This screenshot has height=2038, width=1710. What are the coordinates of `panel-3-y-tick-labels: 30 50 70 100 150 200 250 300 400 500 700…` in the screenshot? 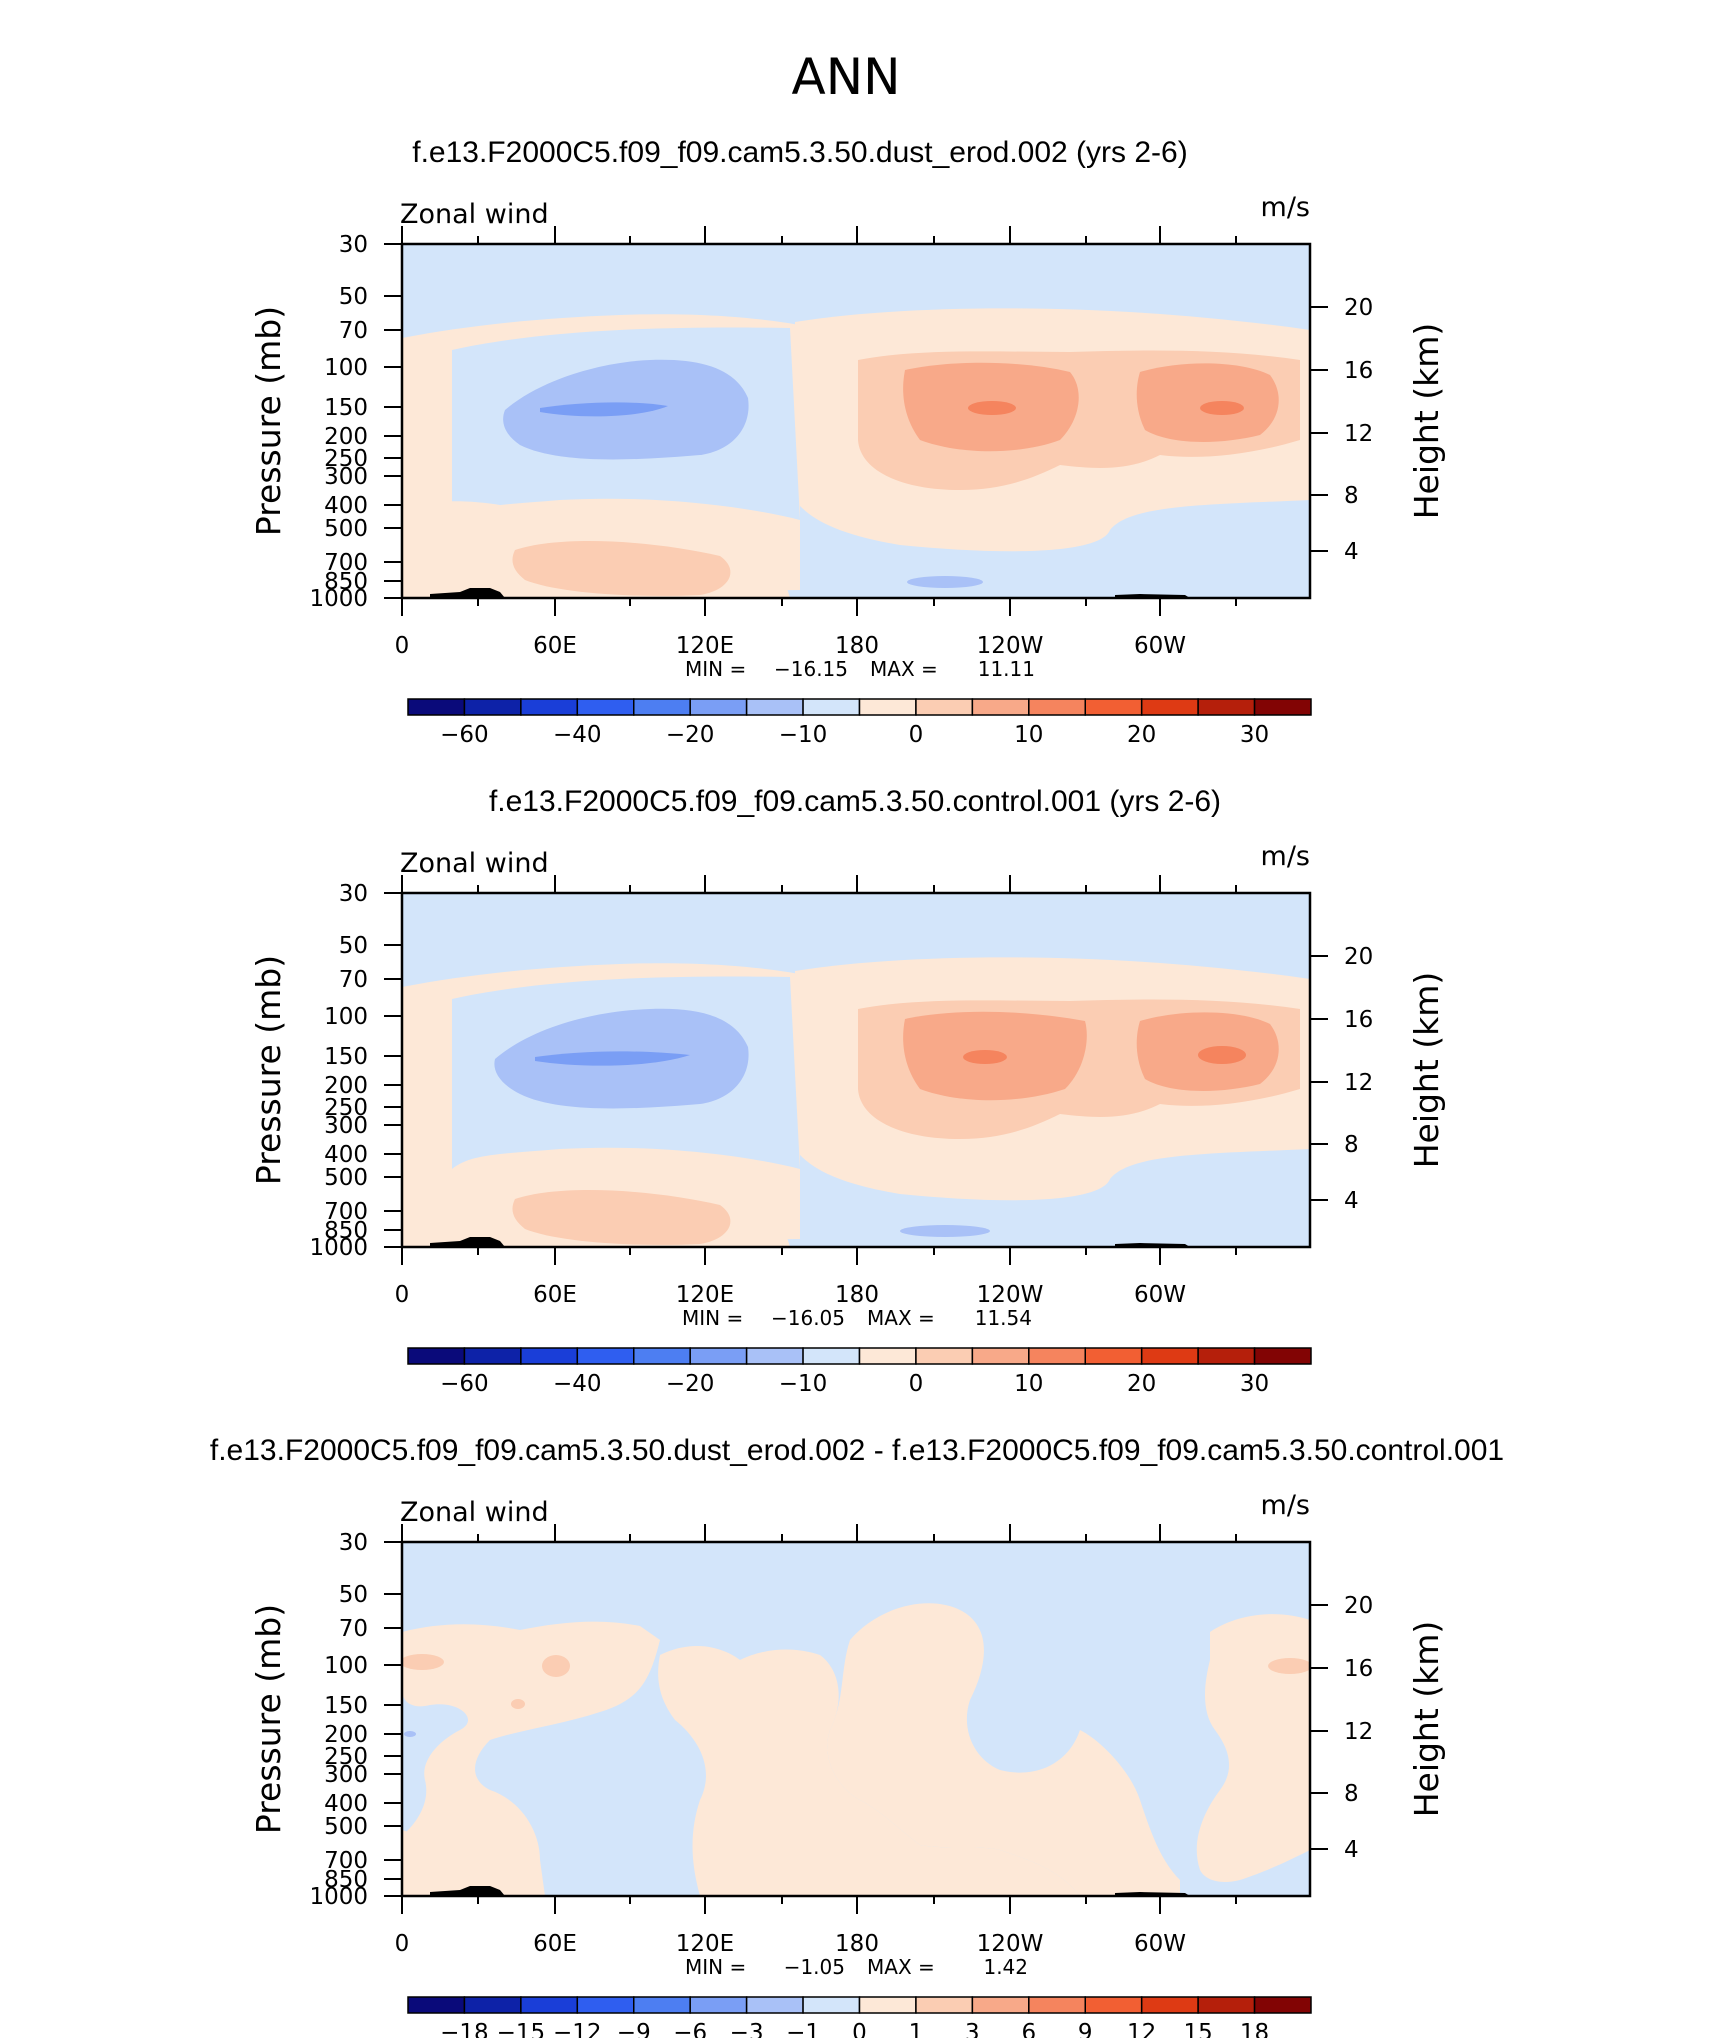 It's located at (338, 1720).